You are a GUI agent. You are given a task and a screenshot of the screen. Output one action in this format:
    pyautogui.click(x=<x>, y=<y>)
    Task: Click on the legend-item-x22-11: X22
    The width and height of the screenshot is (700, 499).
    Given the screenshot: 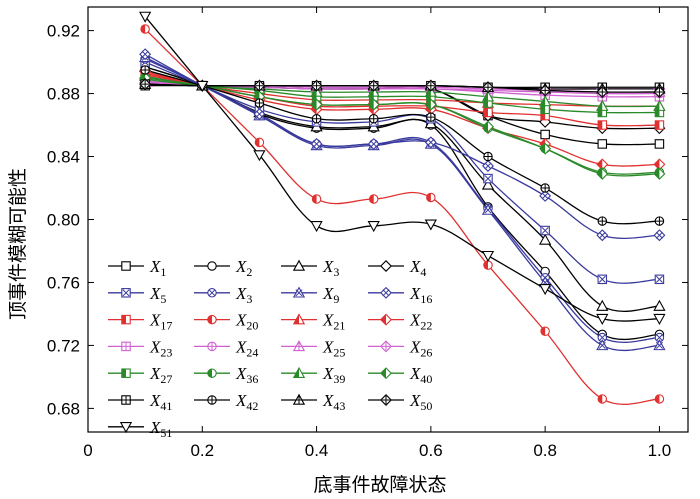 What is the action you would take?
    pyautogui.click(x=400, y=322)
    